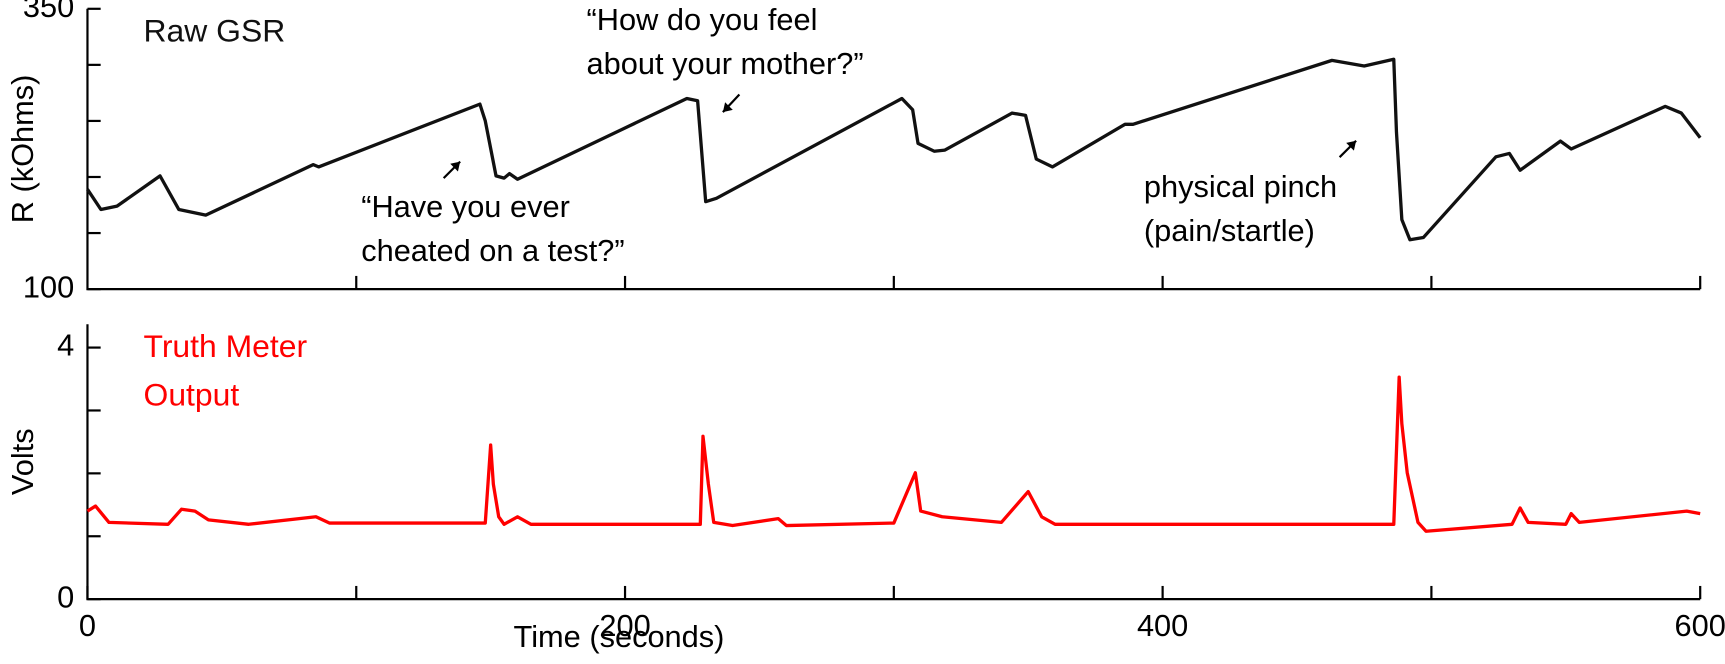 The image size is (1725, 664). I want to click on x-tick-label: 400, so click(1162, 625).